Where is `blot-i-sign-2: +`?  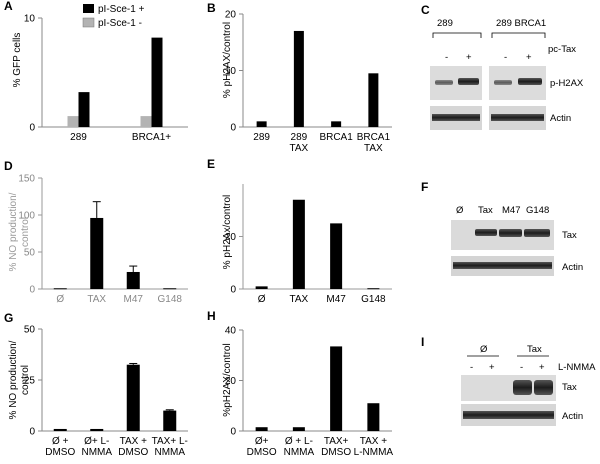
blot-i-sign-2: + is located at coordinates (492, 367).